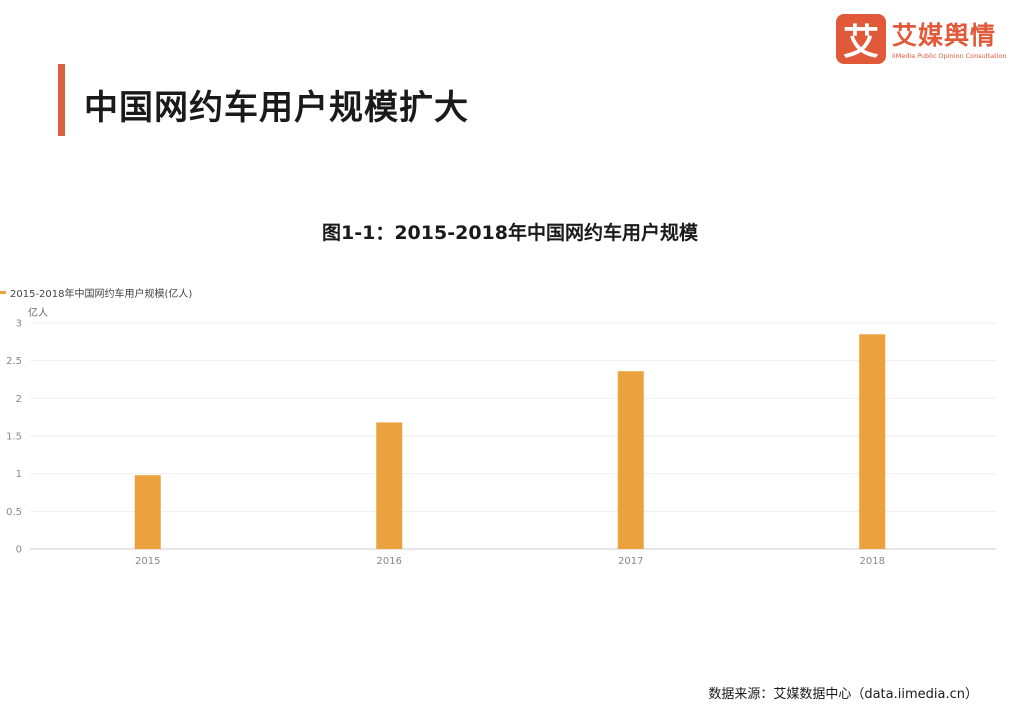 Image resolution: width=1020 pixels, height=720 pixels. I want to click on chart-legend: 2015-2018年中国网约车用户规模(亿人), so click(96, 292).